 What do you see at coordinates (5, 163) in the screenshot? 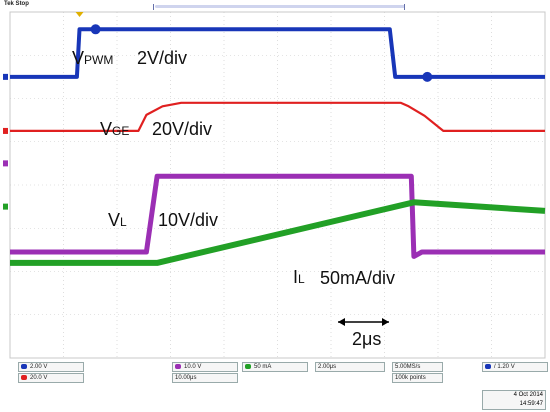
I see `ch-marker-vl` at bounding box center [5, 163].